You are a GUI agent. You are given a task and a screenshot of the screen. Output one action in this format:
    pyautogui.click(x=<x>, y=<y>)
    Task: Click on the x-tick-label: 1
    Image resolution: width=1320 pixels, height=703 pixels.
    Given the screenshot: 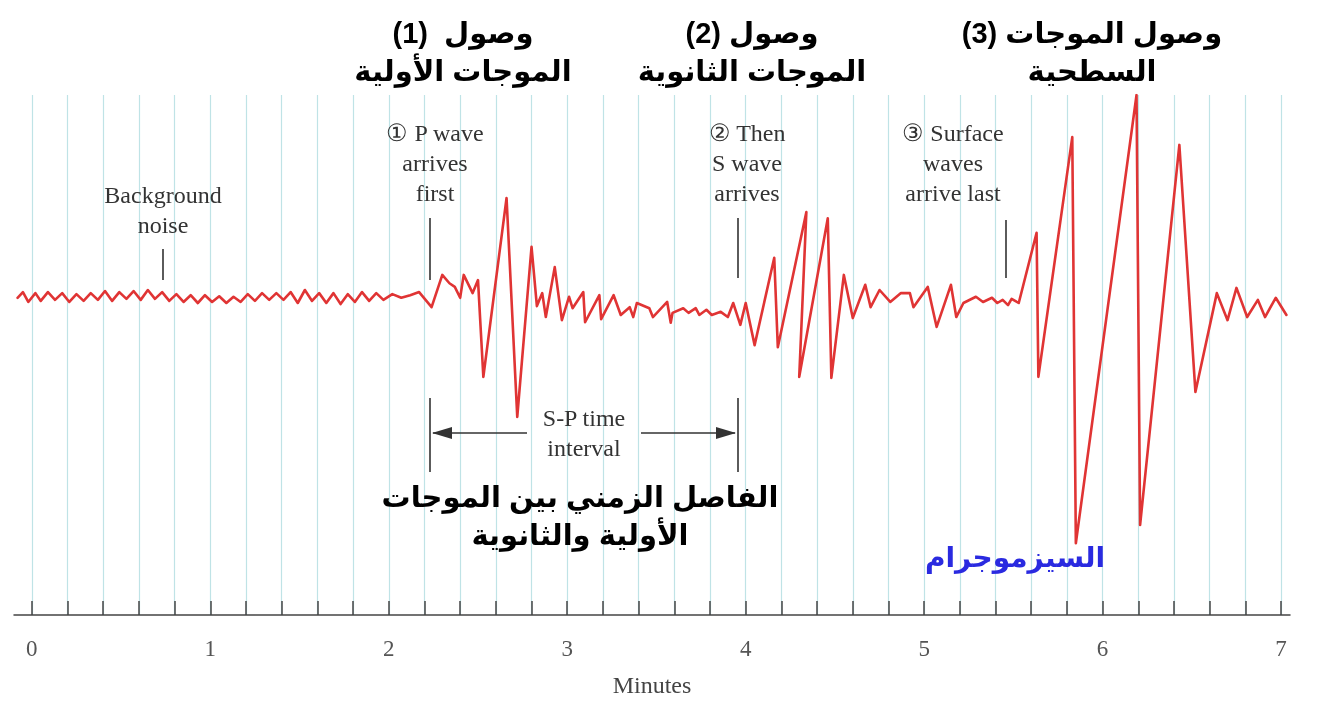 What is the action you would take?
    pyautogui.click(x=210, y=648)
    